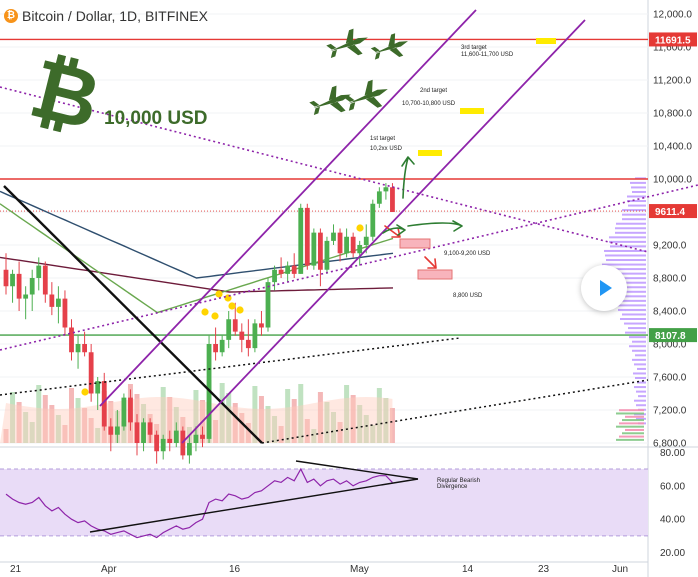 This screenshot has height=577, width=698. Describe the element at coordinates (386, 149) in the screenshot. I see `target-1-value: 10,2xx USD` at that location.